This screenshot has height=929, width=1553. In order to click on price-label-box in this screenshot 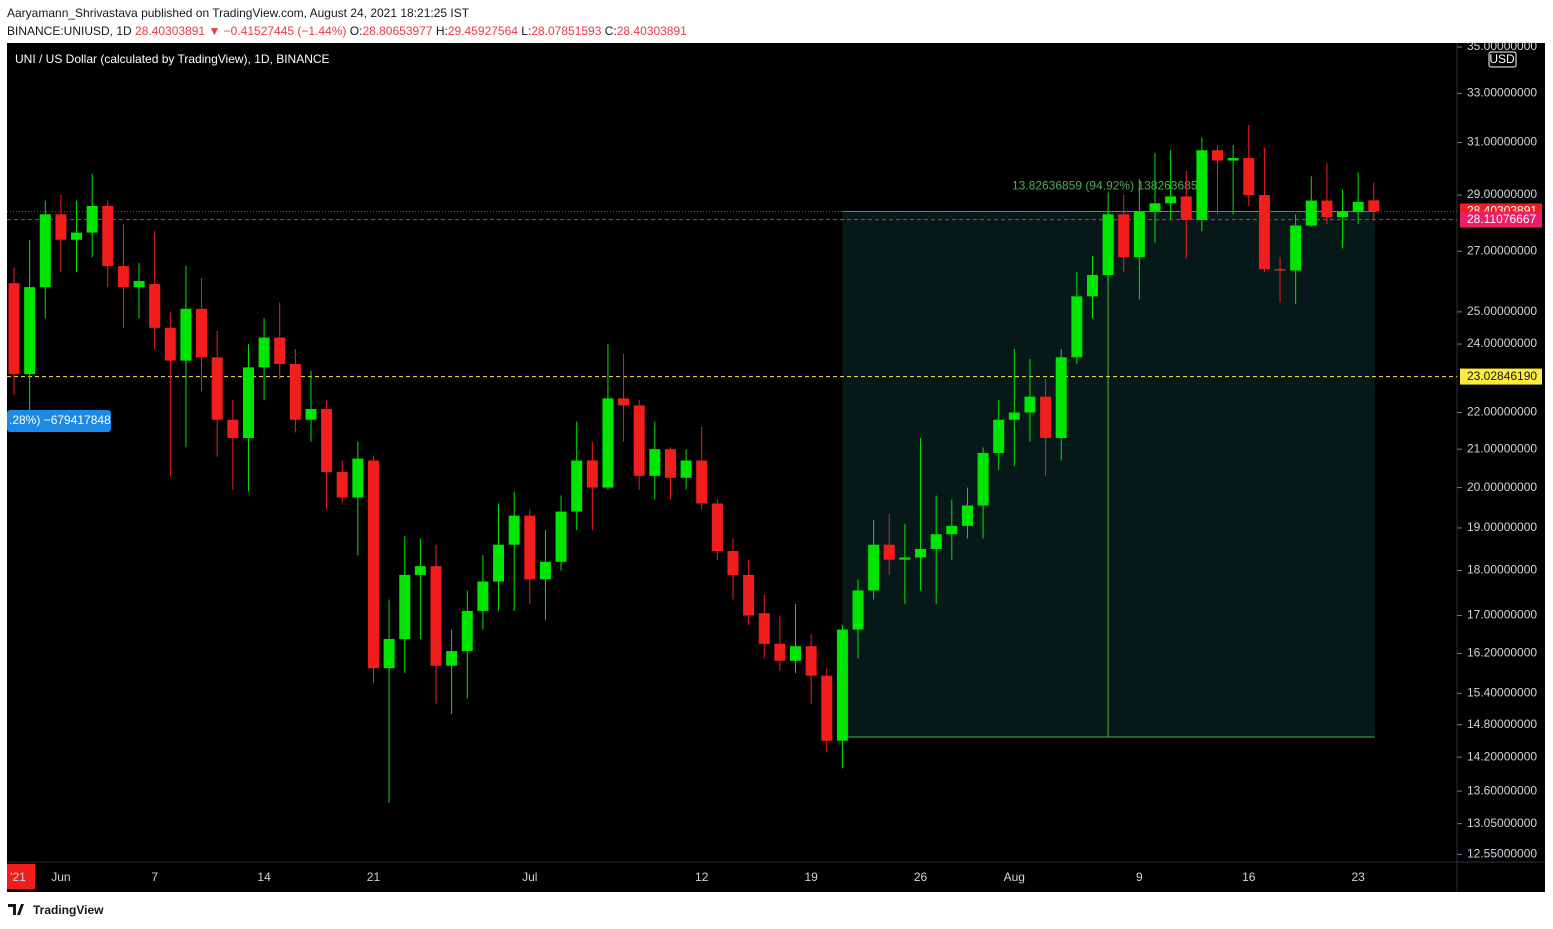, I will do `click(1501, 376)`.